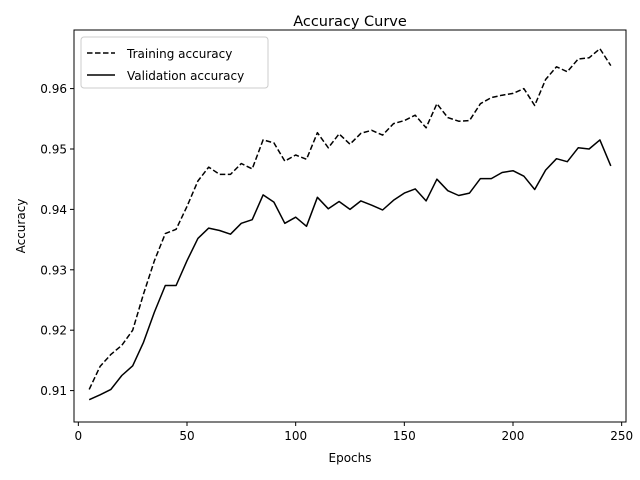 This screenshot has width=640, height=480. I want to click on y-tick-label: 0.93, so click(53, 270).